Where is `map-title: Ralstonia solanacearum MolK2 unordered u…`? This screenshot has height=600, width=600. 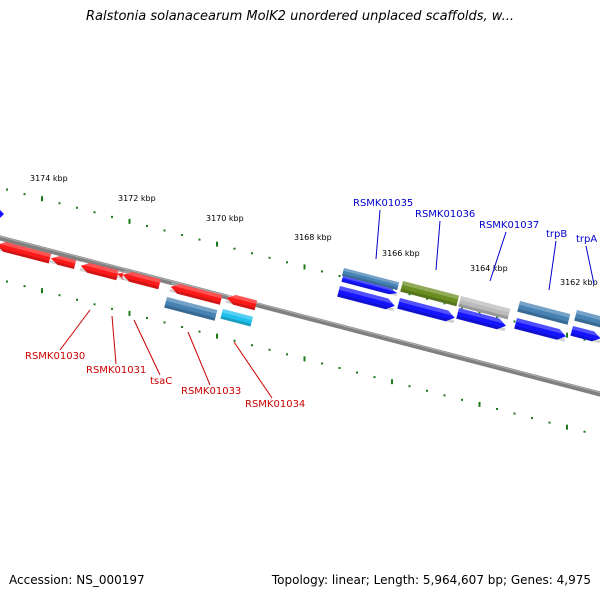 map-title: Ralstonia solanacearum MolK2 unordered u… is located at coordinates (299, 16).